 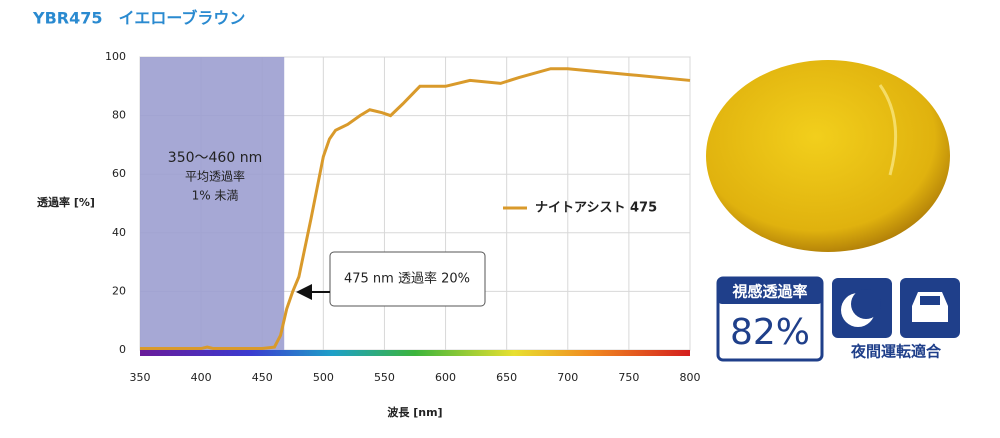 What do you see at coordinates (628, 377) in the screenshot?
I see `x-tick-label: 750` at bounding box center [628, 377].